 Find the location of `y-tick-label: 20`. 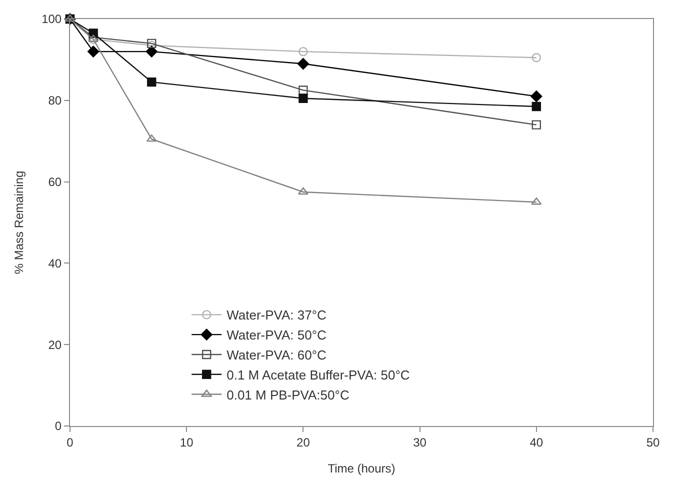

y-tick-label: 20 is located at coordinates (55, 345).